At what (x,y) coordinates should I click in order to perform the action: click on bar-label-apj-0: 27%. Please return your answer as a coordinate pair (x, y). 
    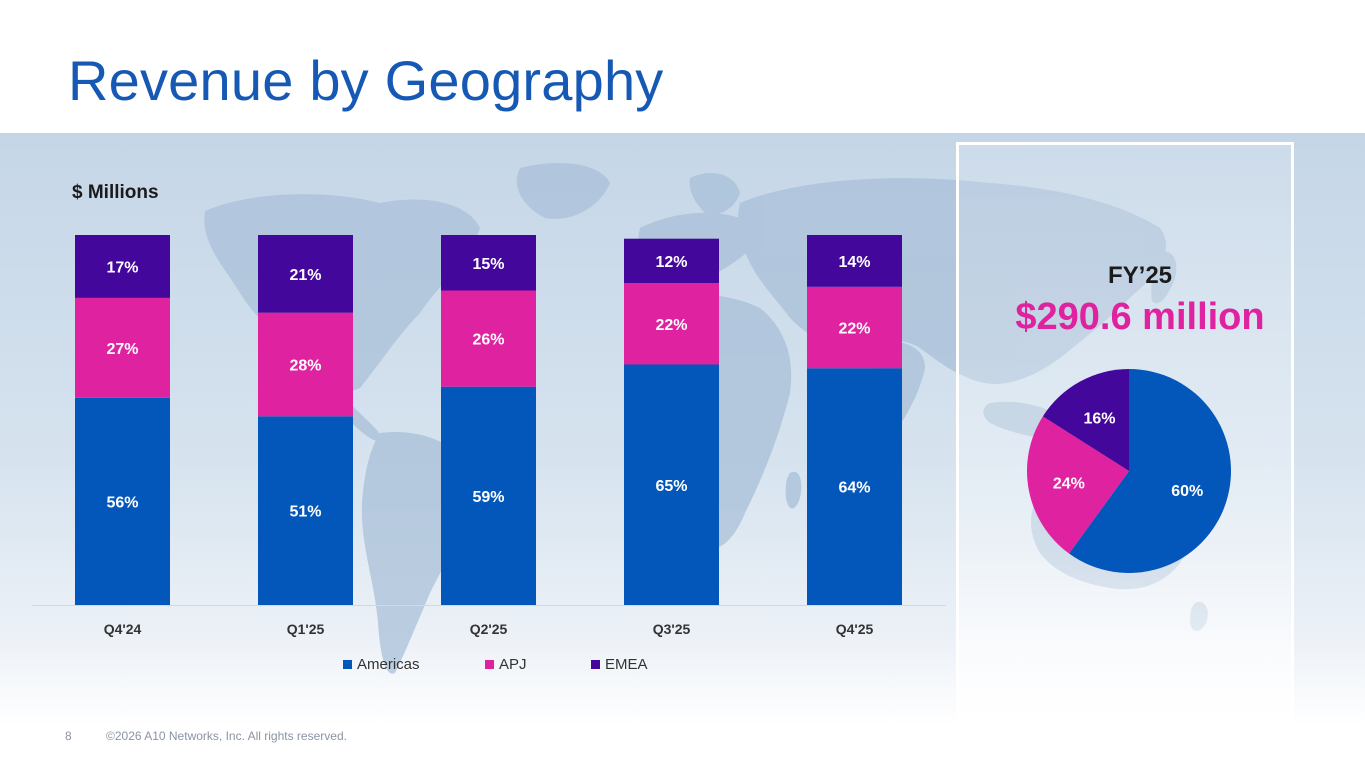
    Looking at the image, I should click on (122, 349).